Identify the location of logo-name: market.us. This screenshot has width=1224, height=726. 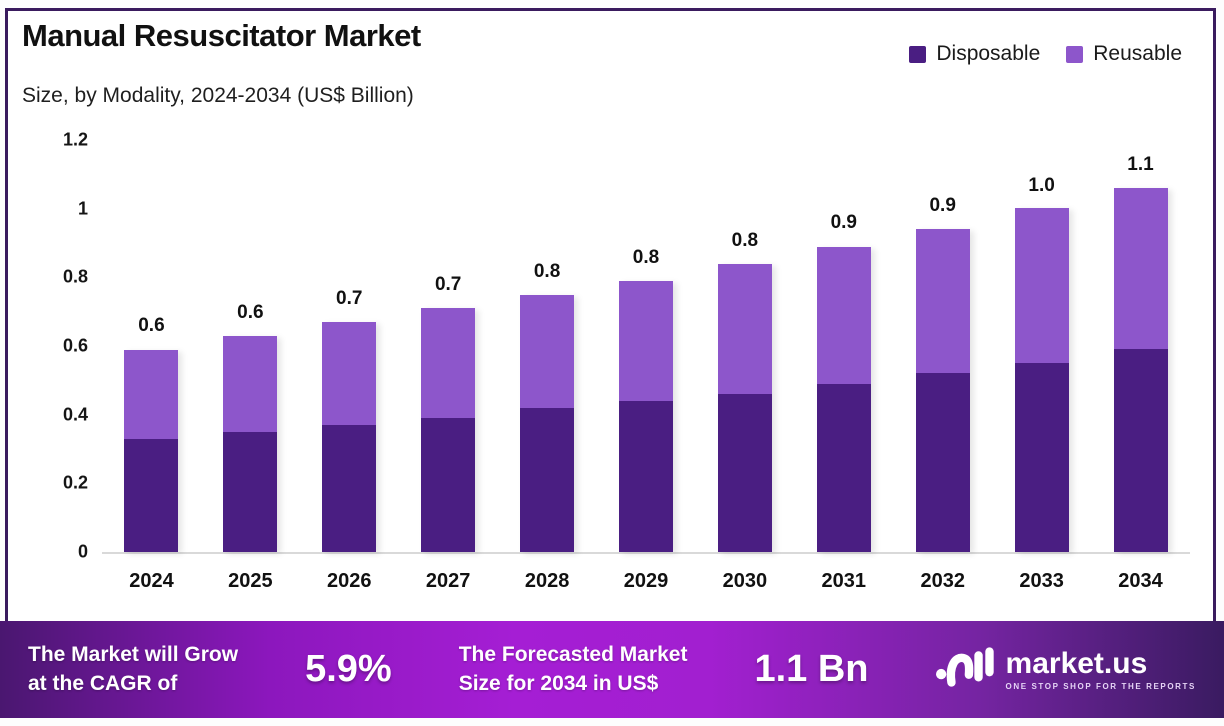
(1076, 663).